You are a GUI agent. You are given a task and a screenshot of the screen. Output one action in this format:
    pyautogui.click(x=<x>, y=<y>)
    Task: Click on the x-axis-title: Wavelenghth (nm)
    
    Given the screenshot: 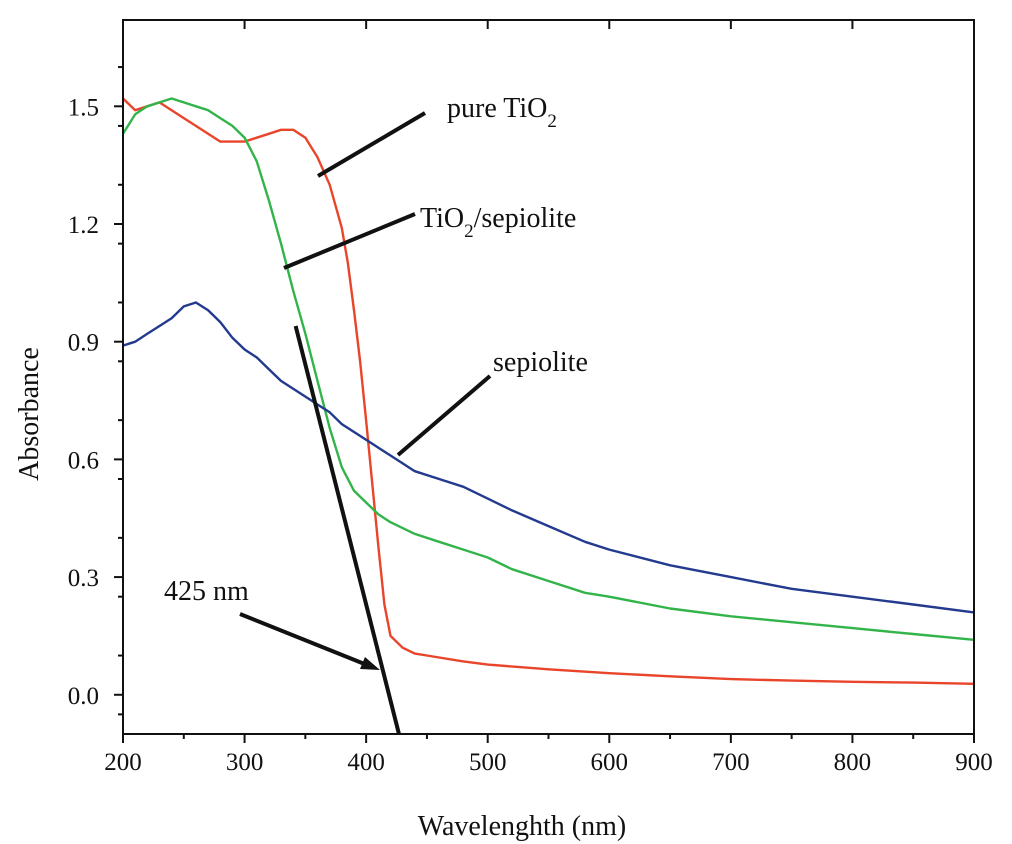 What is the action you would take?
    pyautogui.click(x=522, y=826)
    